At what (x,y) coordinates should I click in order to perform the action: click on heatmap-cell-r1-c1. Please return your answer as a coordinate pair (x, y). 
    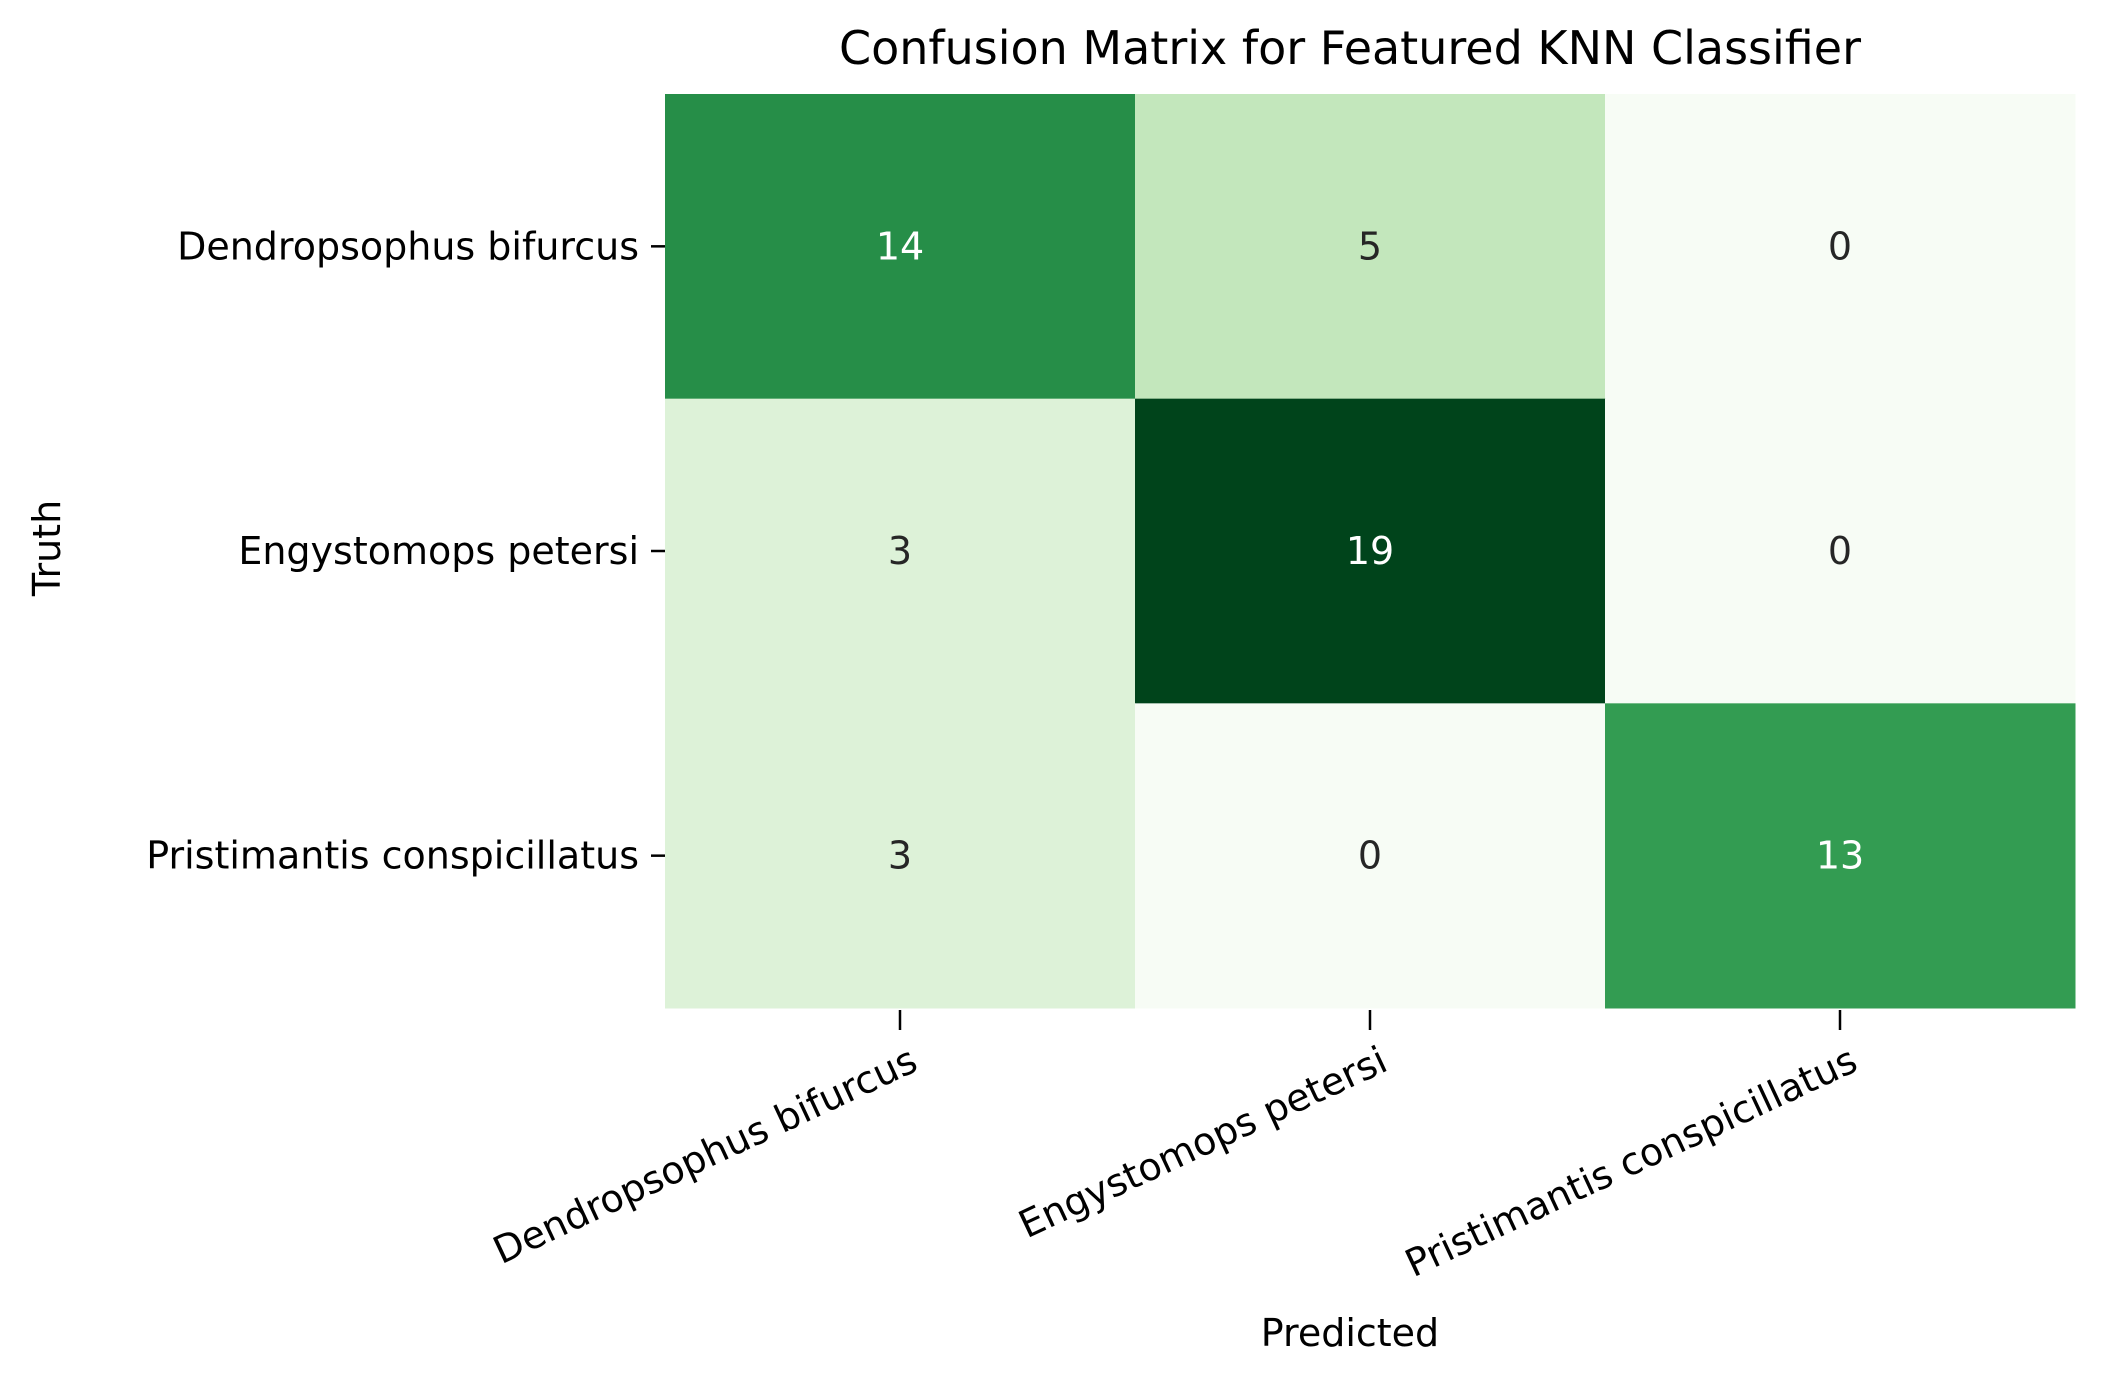
    Looking at the image, I should click on (1370, 551).